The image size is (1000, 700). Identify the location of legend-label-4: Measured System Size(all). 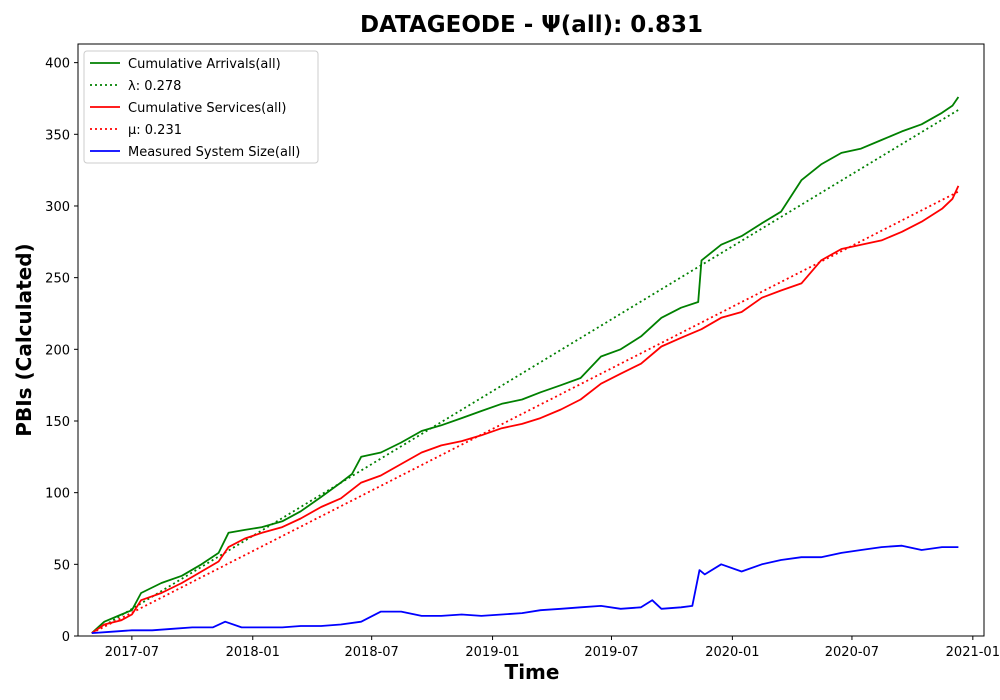
(214, 152).